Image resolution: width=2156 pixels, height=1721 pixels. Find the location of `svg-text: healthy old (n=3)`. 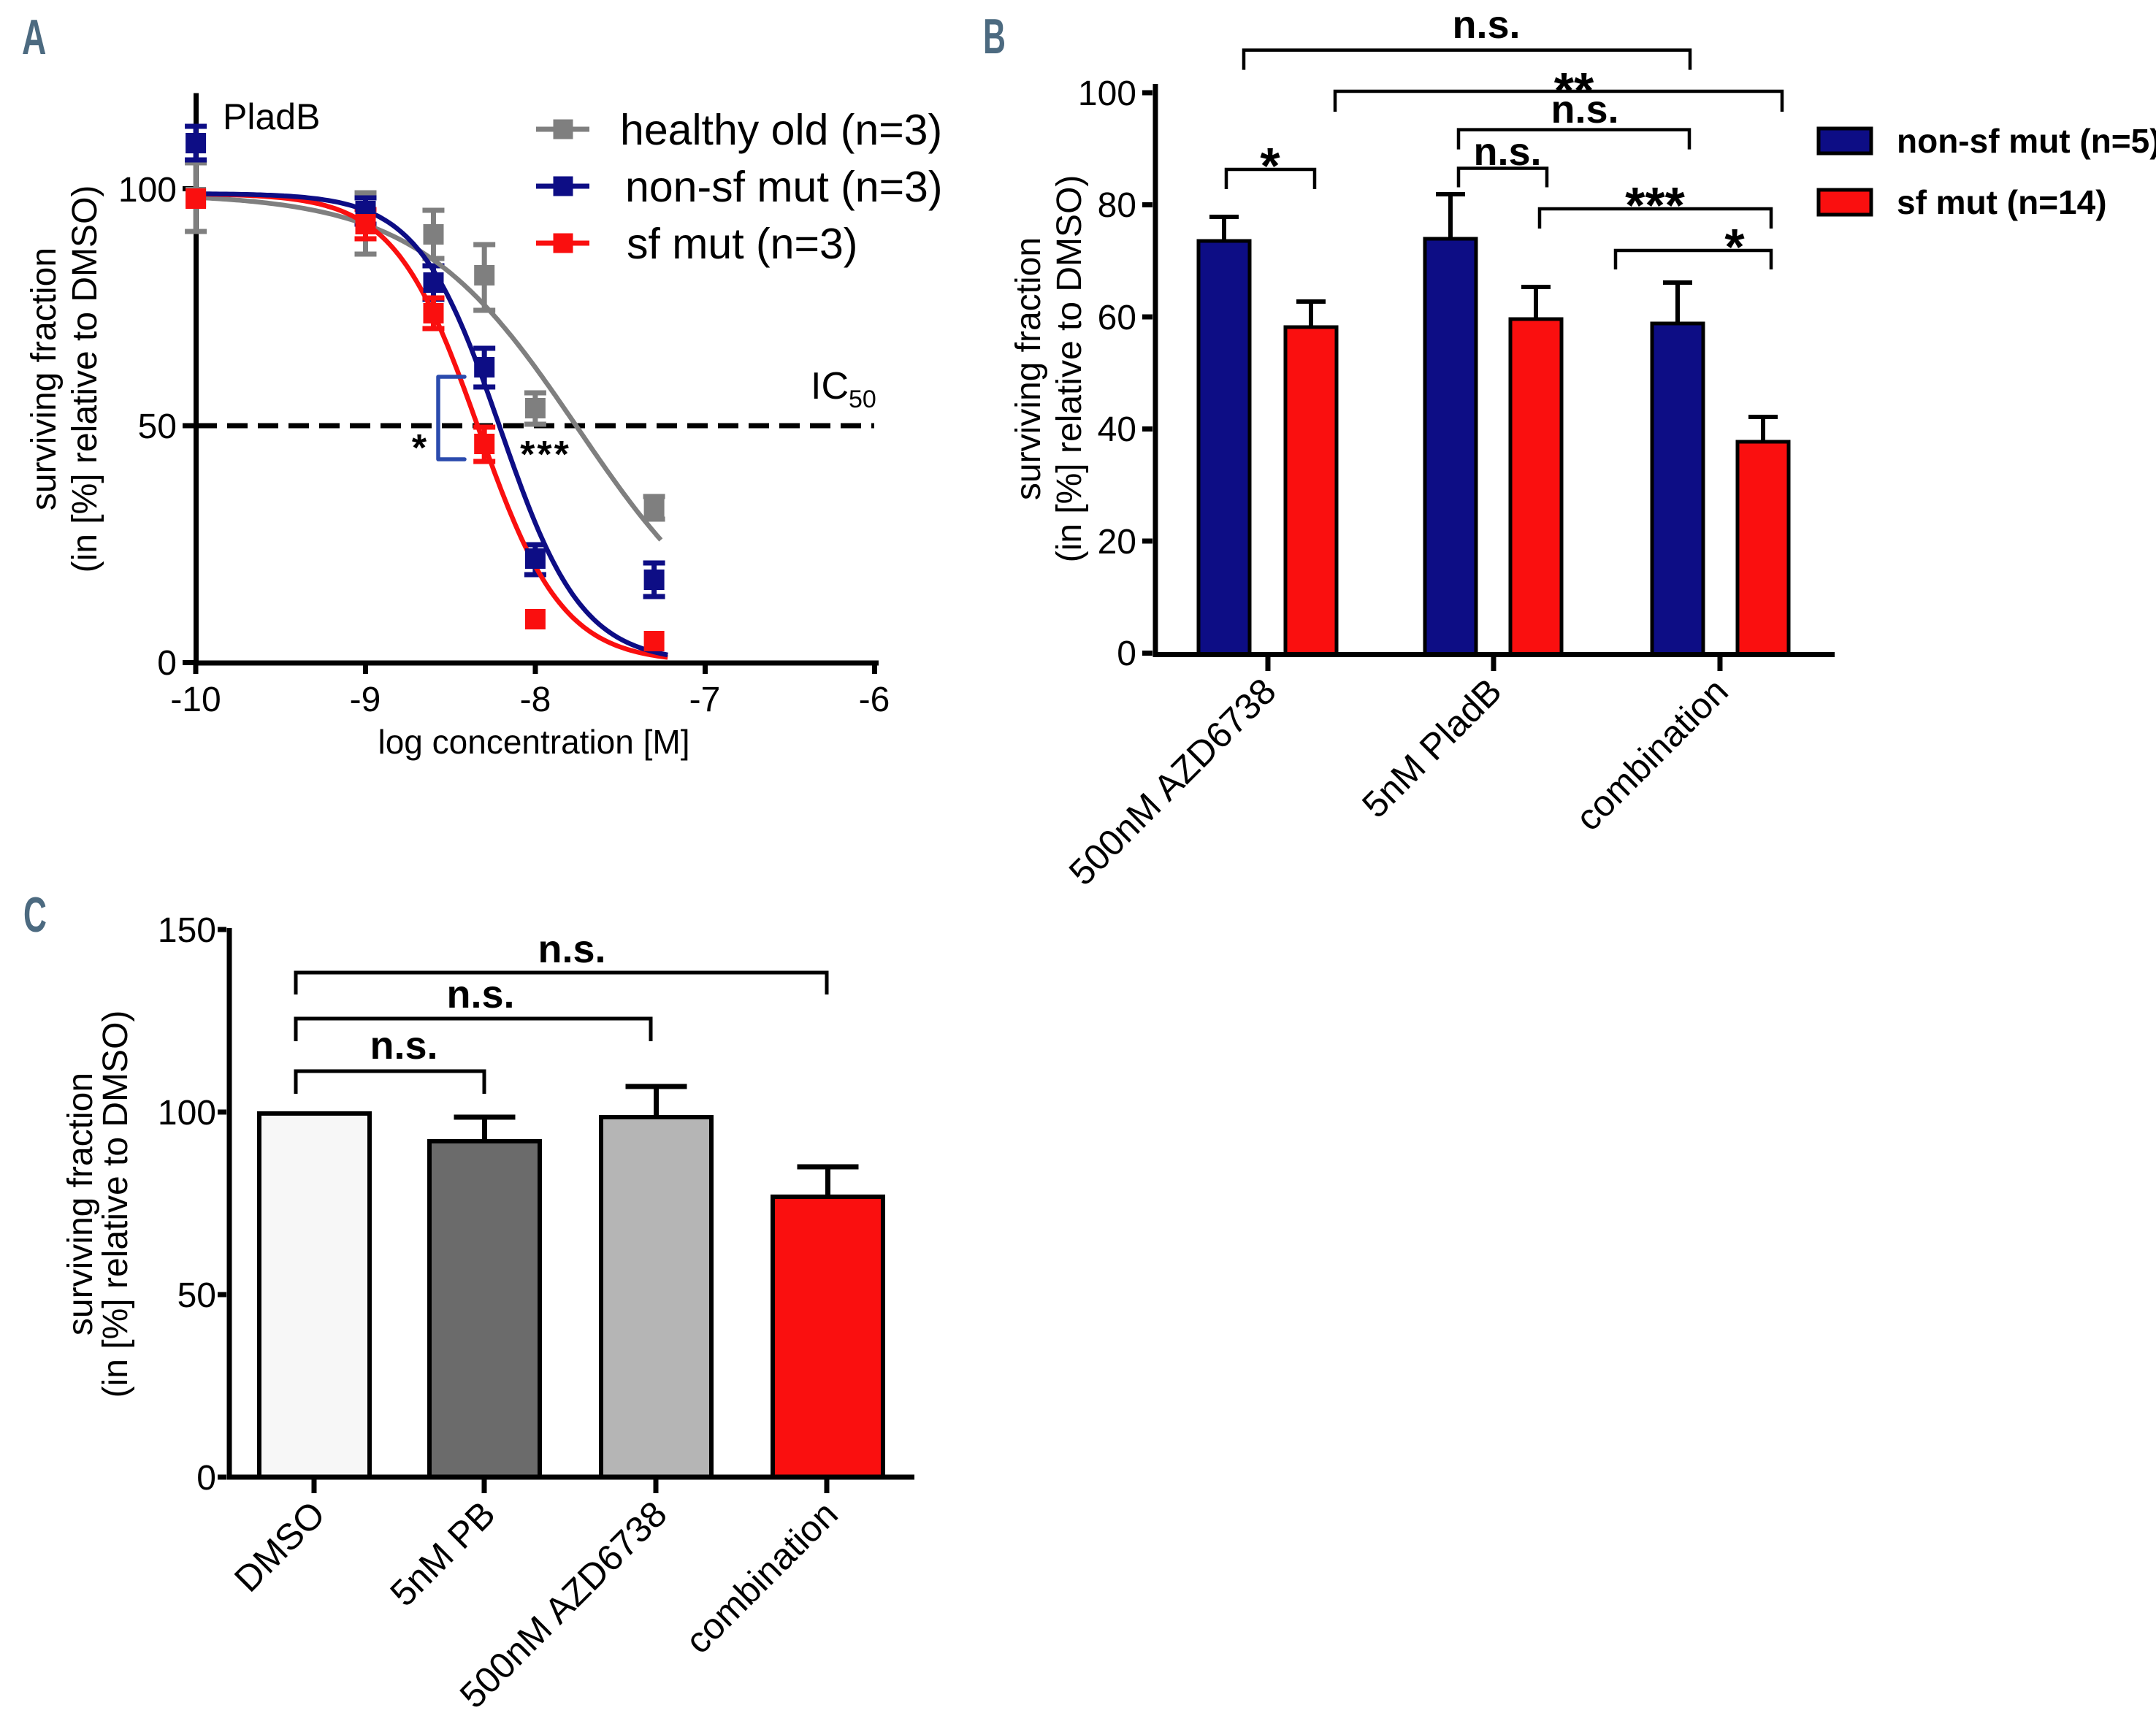

svg-text: healthy old (n=3) is located at coordinates (781, 130).